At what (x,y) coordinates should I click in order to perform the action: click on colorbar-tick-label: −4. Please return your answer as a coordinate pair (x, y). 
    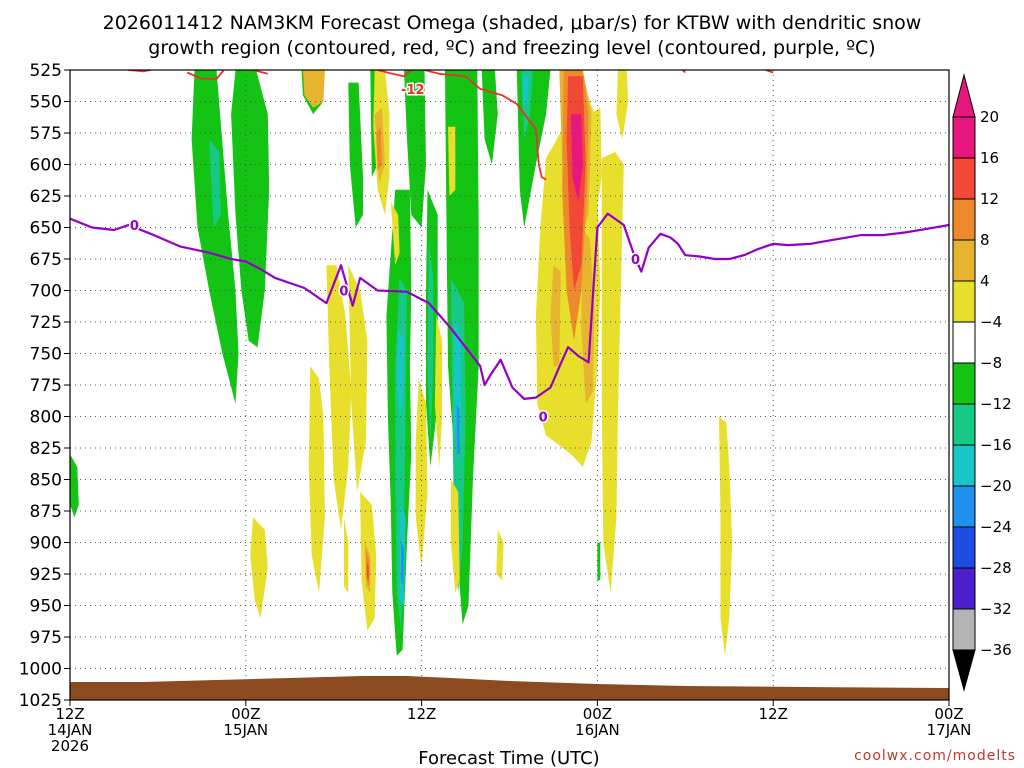
    Looking at the image, I should click on (991, 322).